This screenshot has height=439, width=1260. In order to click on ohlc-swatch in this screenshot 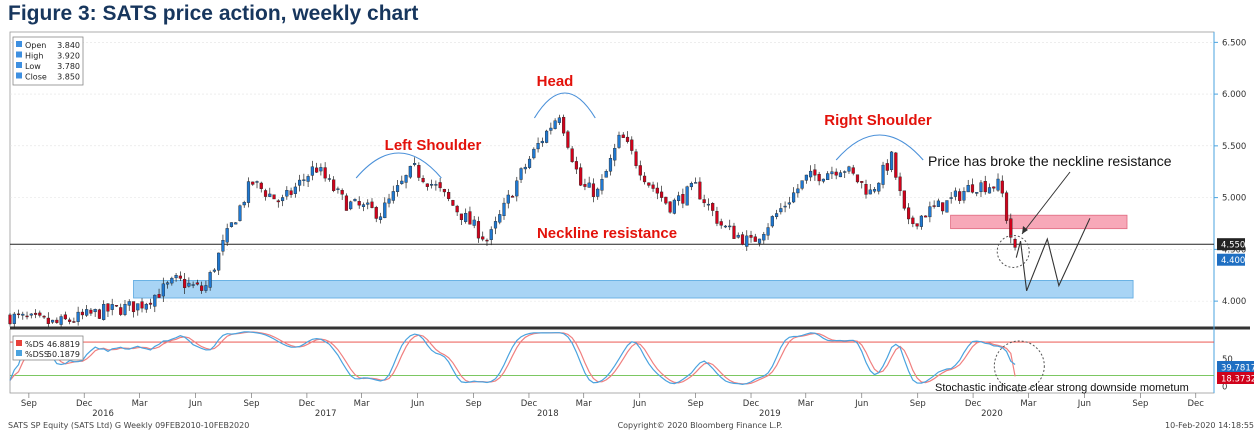, I will do `click(19, 65)`.